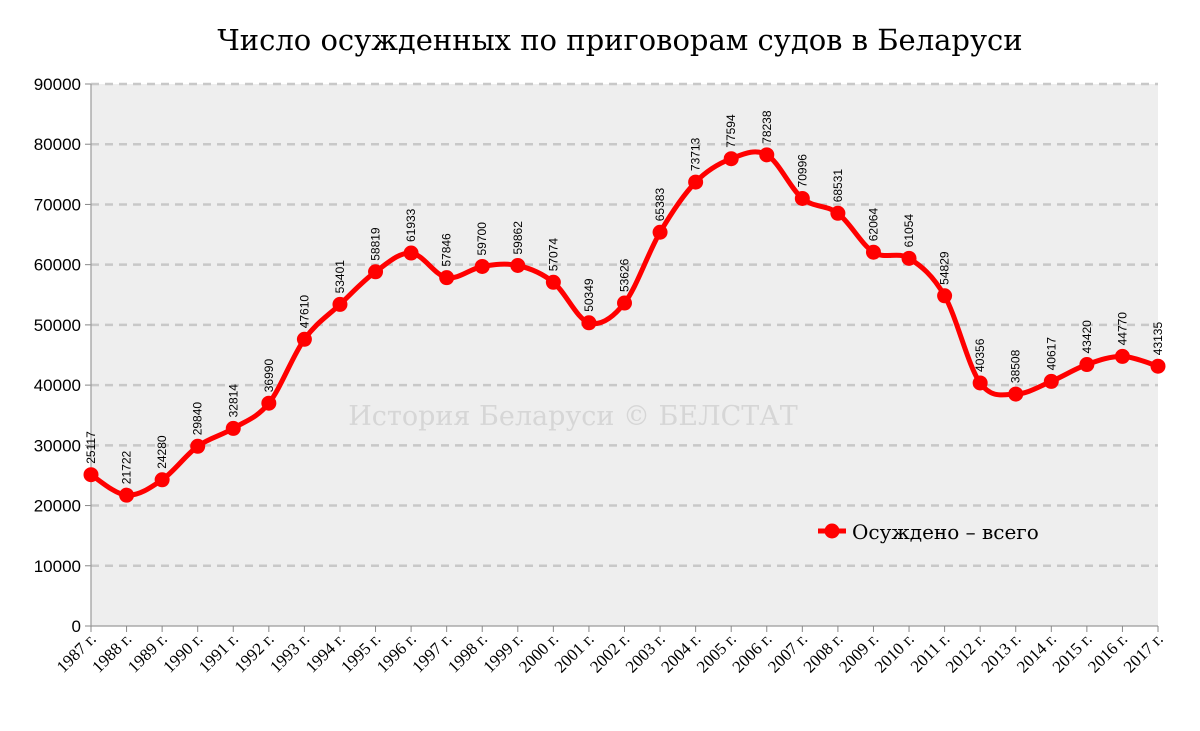  I want to click on data-label: 54829, so click(945, 268).